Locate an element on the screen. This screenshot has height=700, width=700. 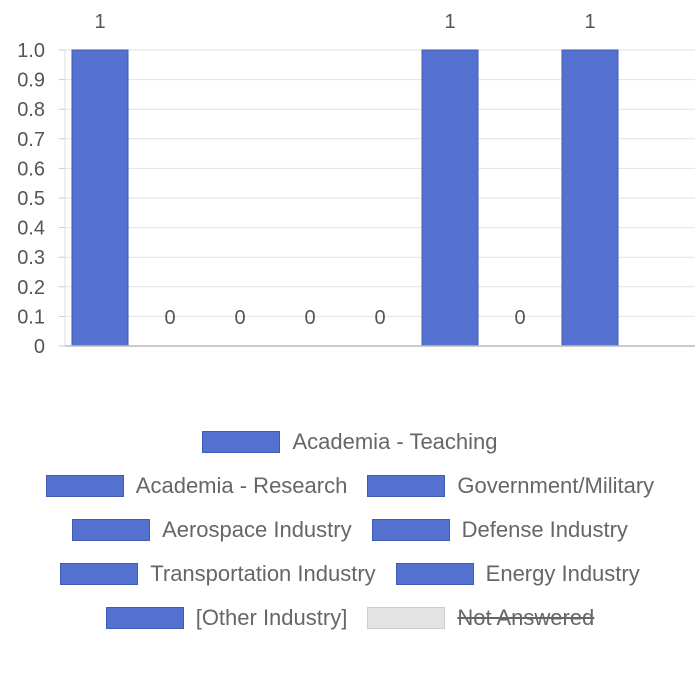
legend-row: Aerospace Industry Defense Industry is located at coordinates (350, 530).